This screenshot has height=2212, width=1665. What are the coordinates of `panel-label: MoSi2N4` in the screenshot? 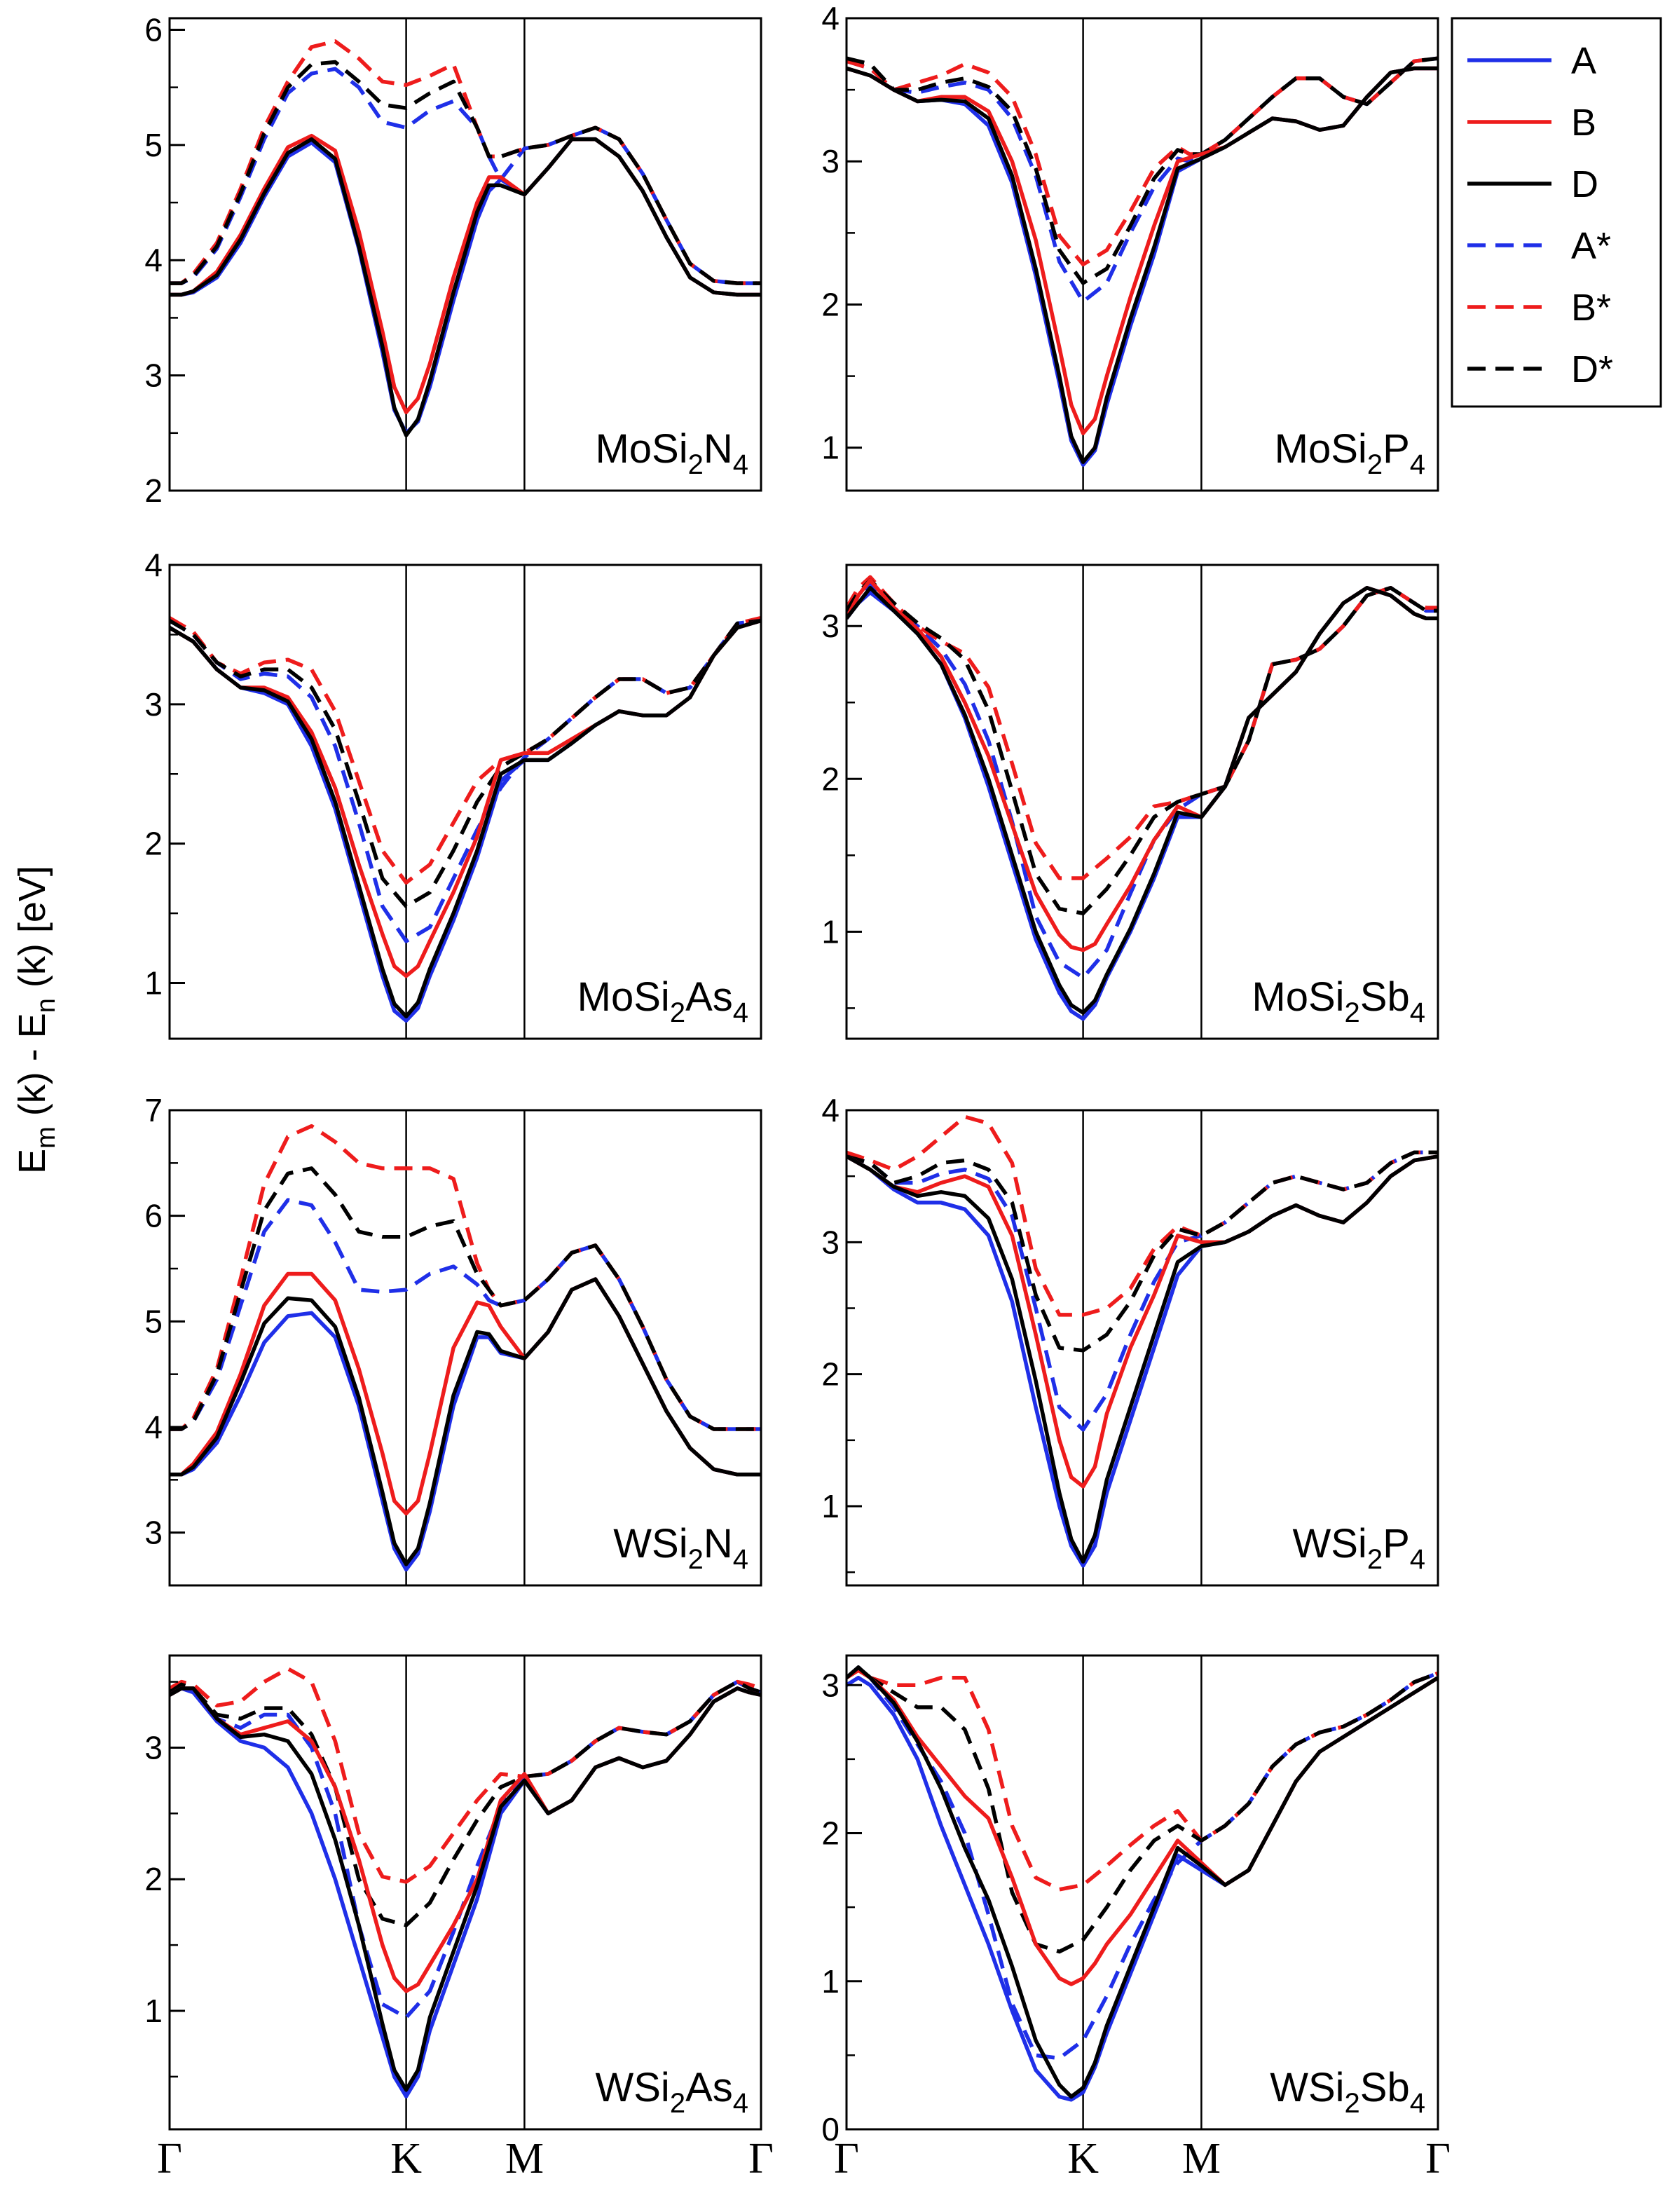 It's located at (671, 453).